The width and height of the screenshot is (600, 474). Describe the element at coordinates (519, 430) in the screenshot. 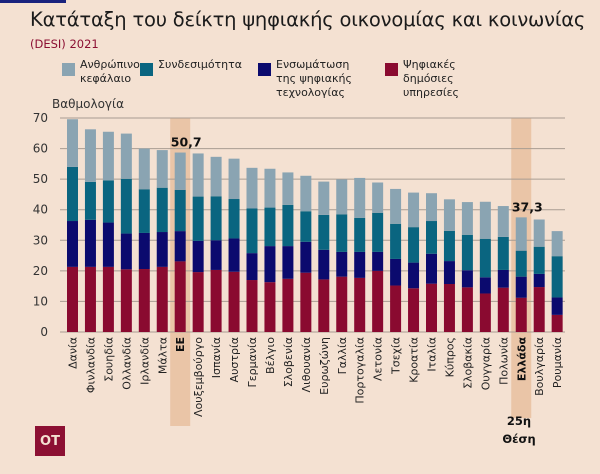

I see `greece-rank-note: 25η Θέση` at that location.